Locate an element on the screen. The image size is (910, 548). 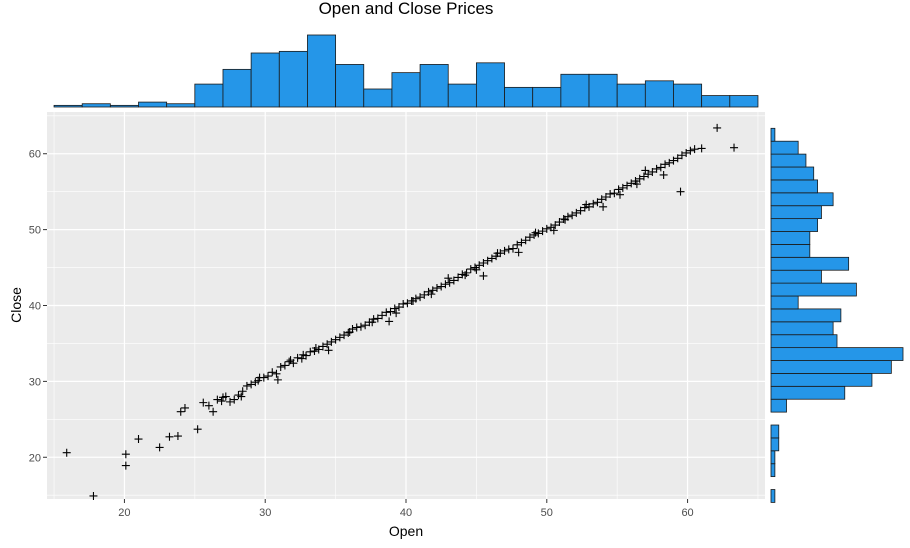
right-histogram is located at coordinates (837, 315).